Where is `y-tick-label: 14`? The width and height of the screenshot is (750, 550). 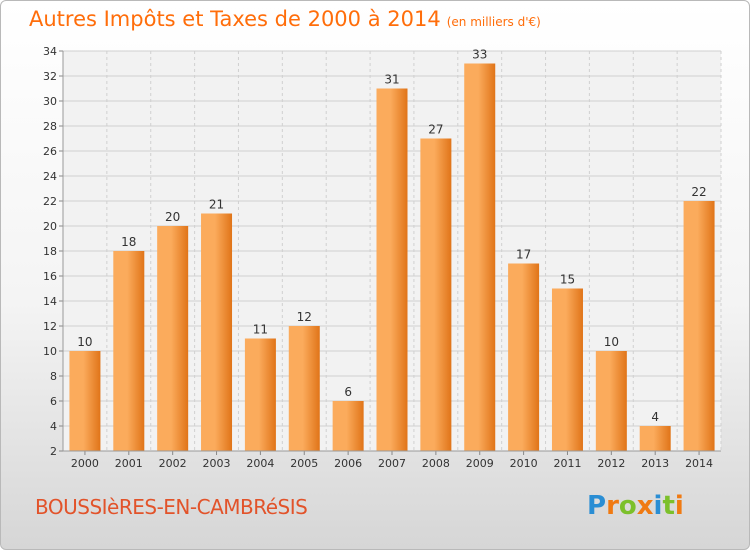 y-tick-label: 14 is located at coordinates (50, 301).